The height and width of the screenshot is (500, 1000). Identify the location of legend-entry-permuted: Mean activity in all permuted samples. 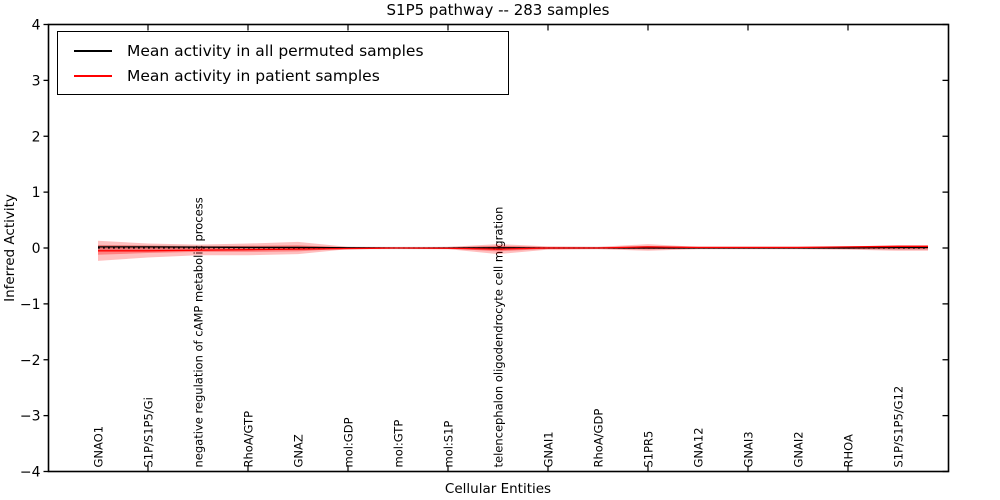
(291, 51).